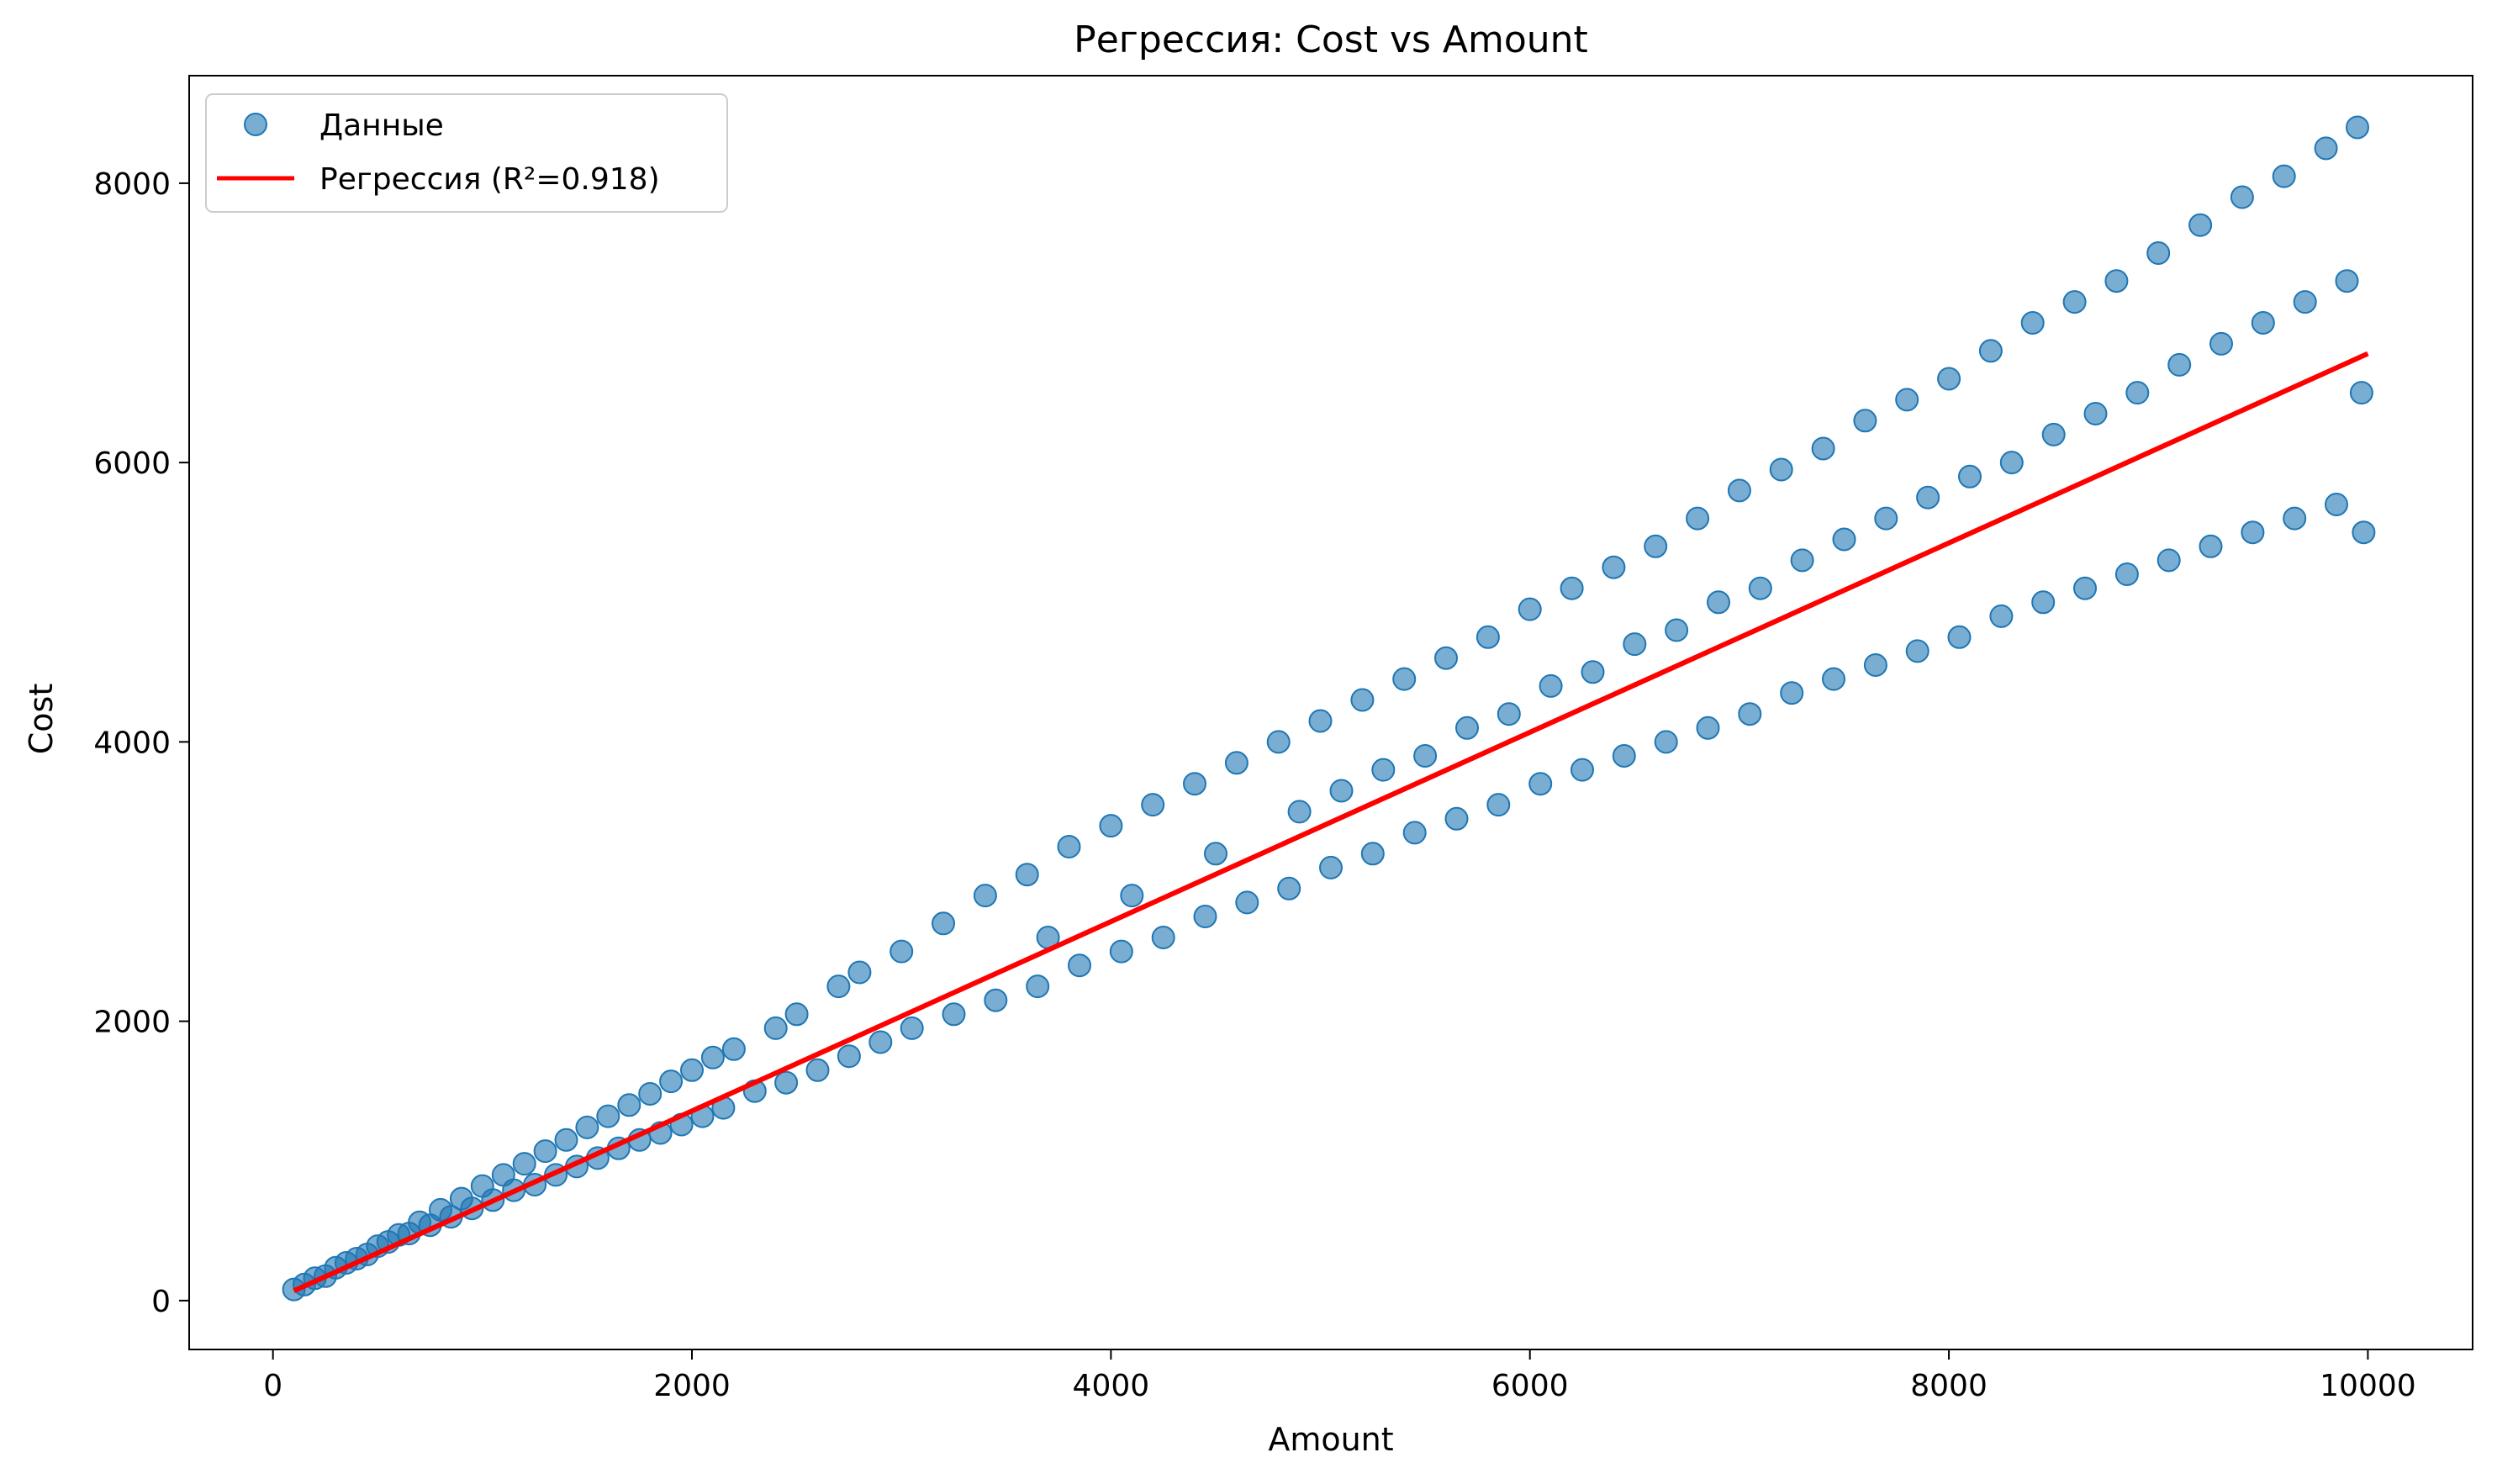 The height and width of the screenshot is (1484, 2497). Describe the element at coordinates (255, 124) in the screenshot. I see `legend-scatter-marker` at that location.